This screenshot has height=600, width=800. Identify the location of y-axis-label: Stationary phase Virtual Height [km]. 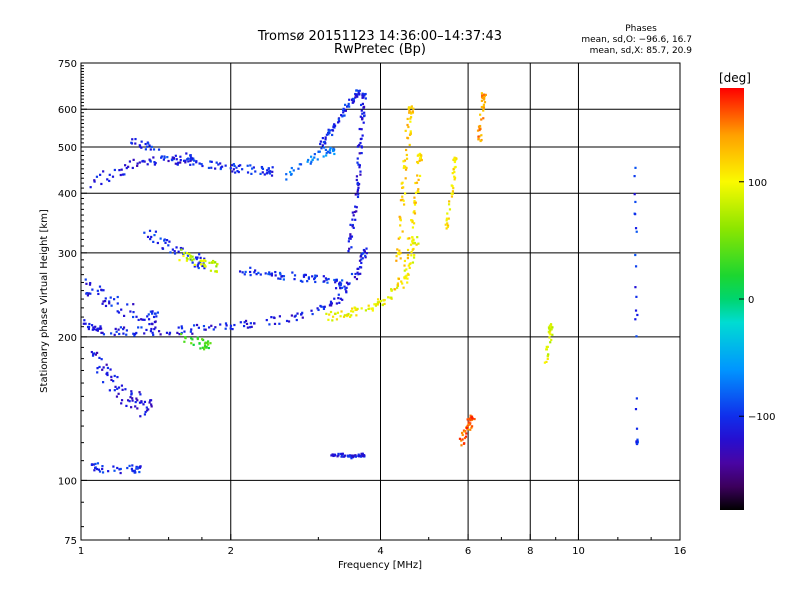
(44, 301).